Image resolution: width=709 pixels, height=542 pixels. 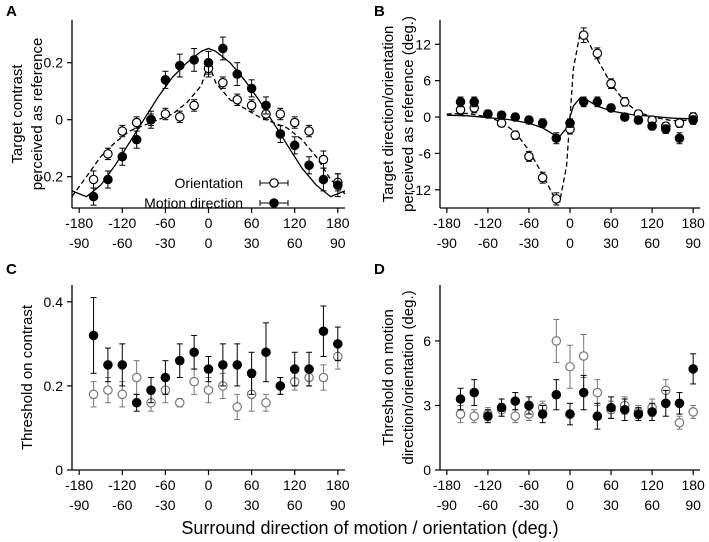 I want to click on y-tick-label: -6, so click(x=425, y=153).